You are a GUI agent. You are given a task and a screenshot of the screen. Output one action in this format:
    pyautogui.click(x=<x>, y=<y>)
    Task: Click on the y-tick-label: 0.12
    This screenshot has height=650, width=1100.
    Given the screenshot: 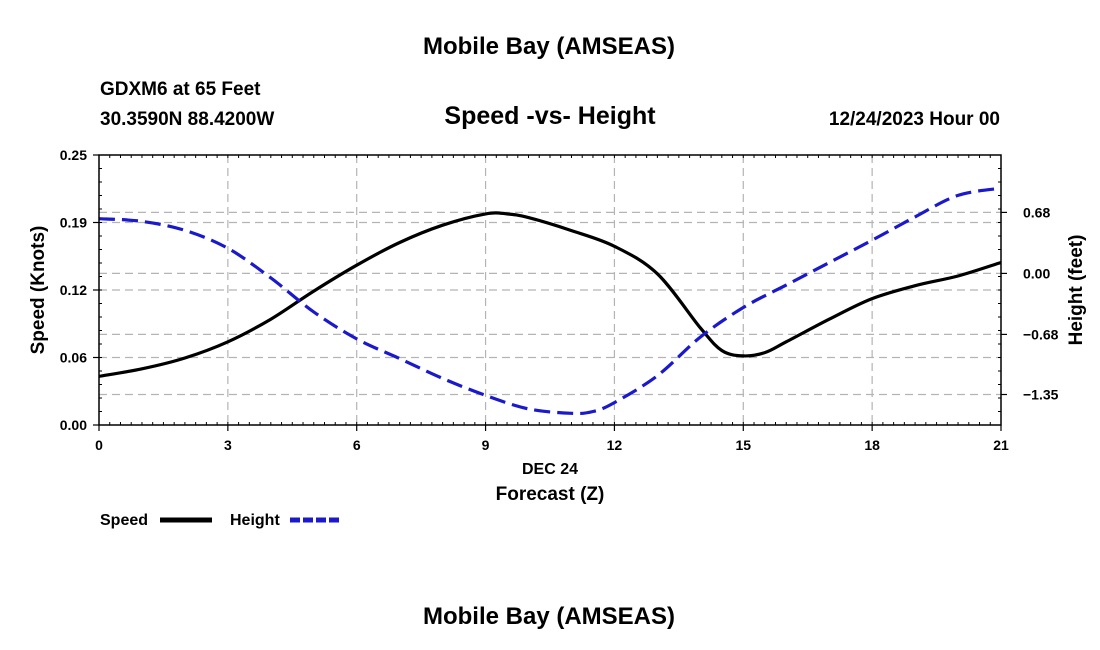 What is the action you would take?
    pyautogui.click(x=73, y=290)
    